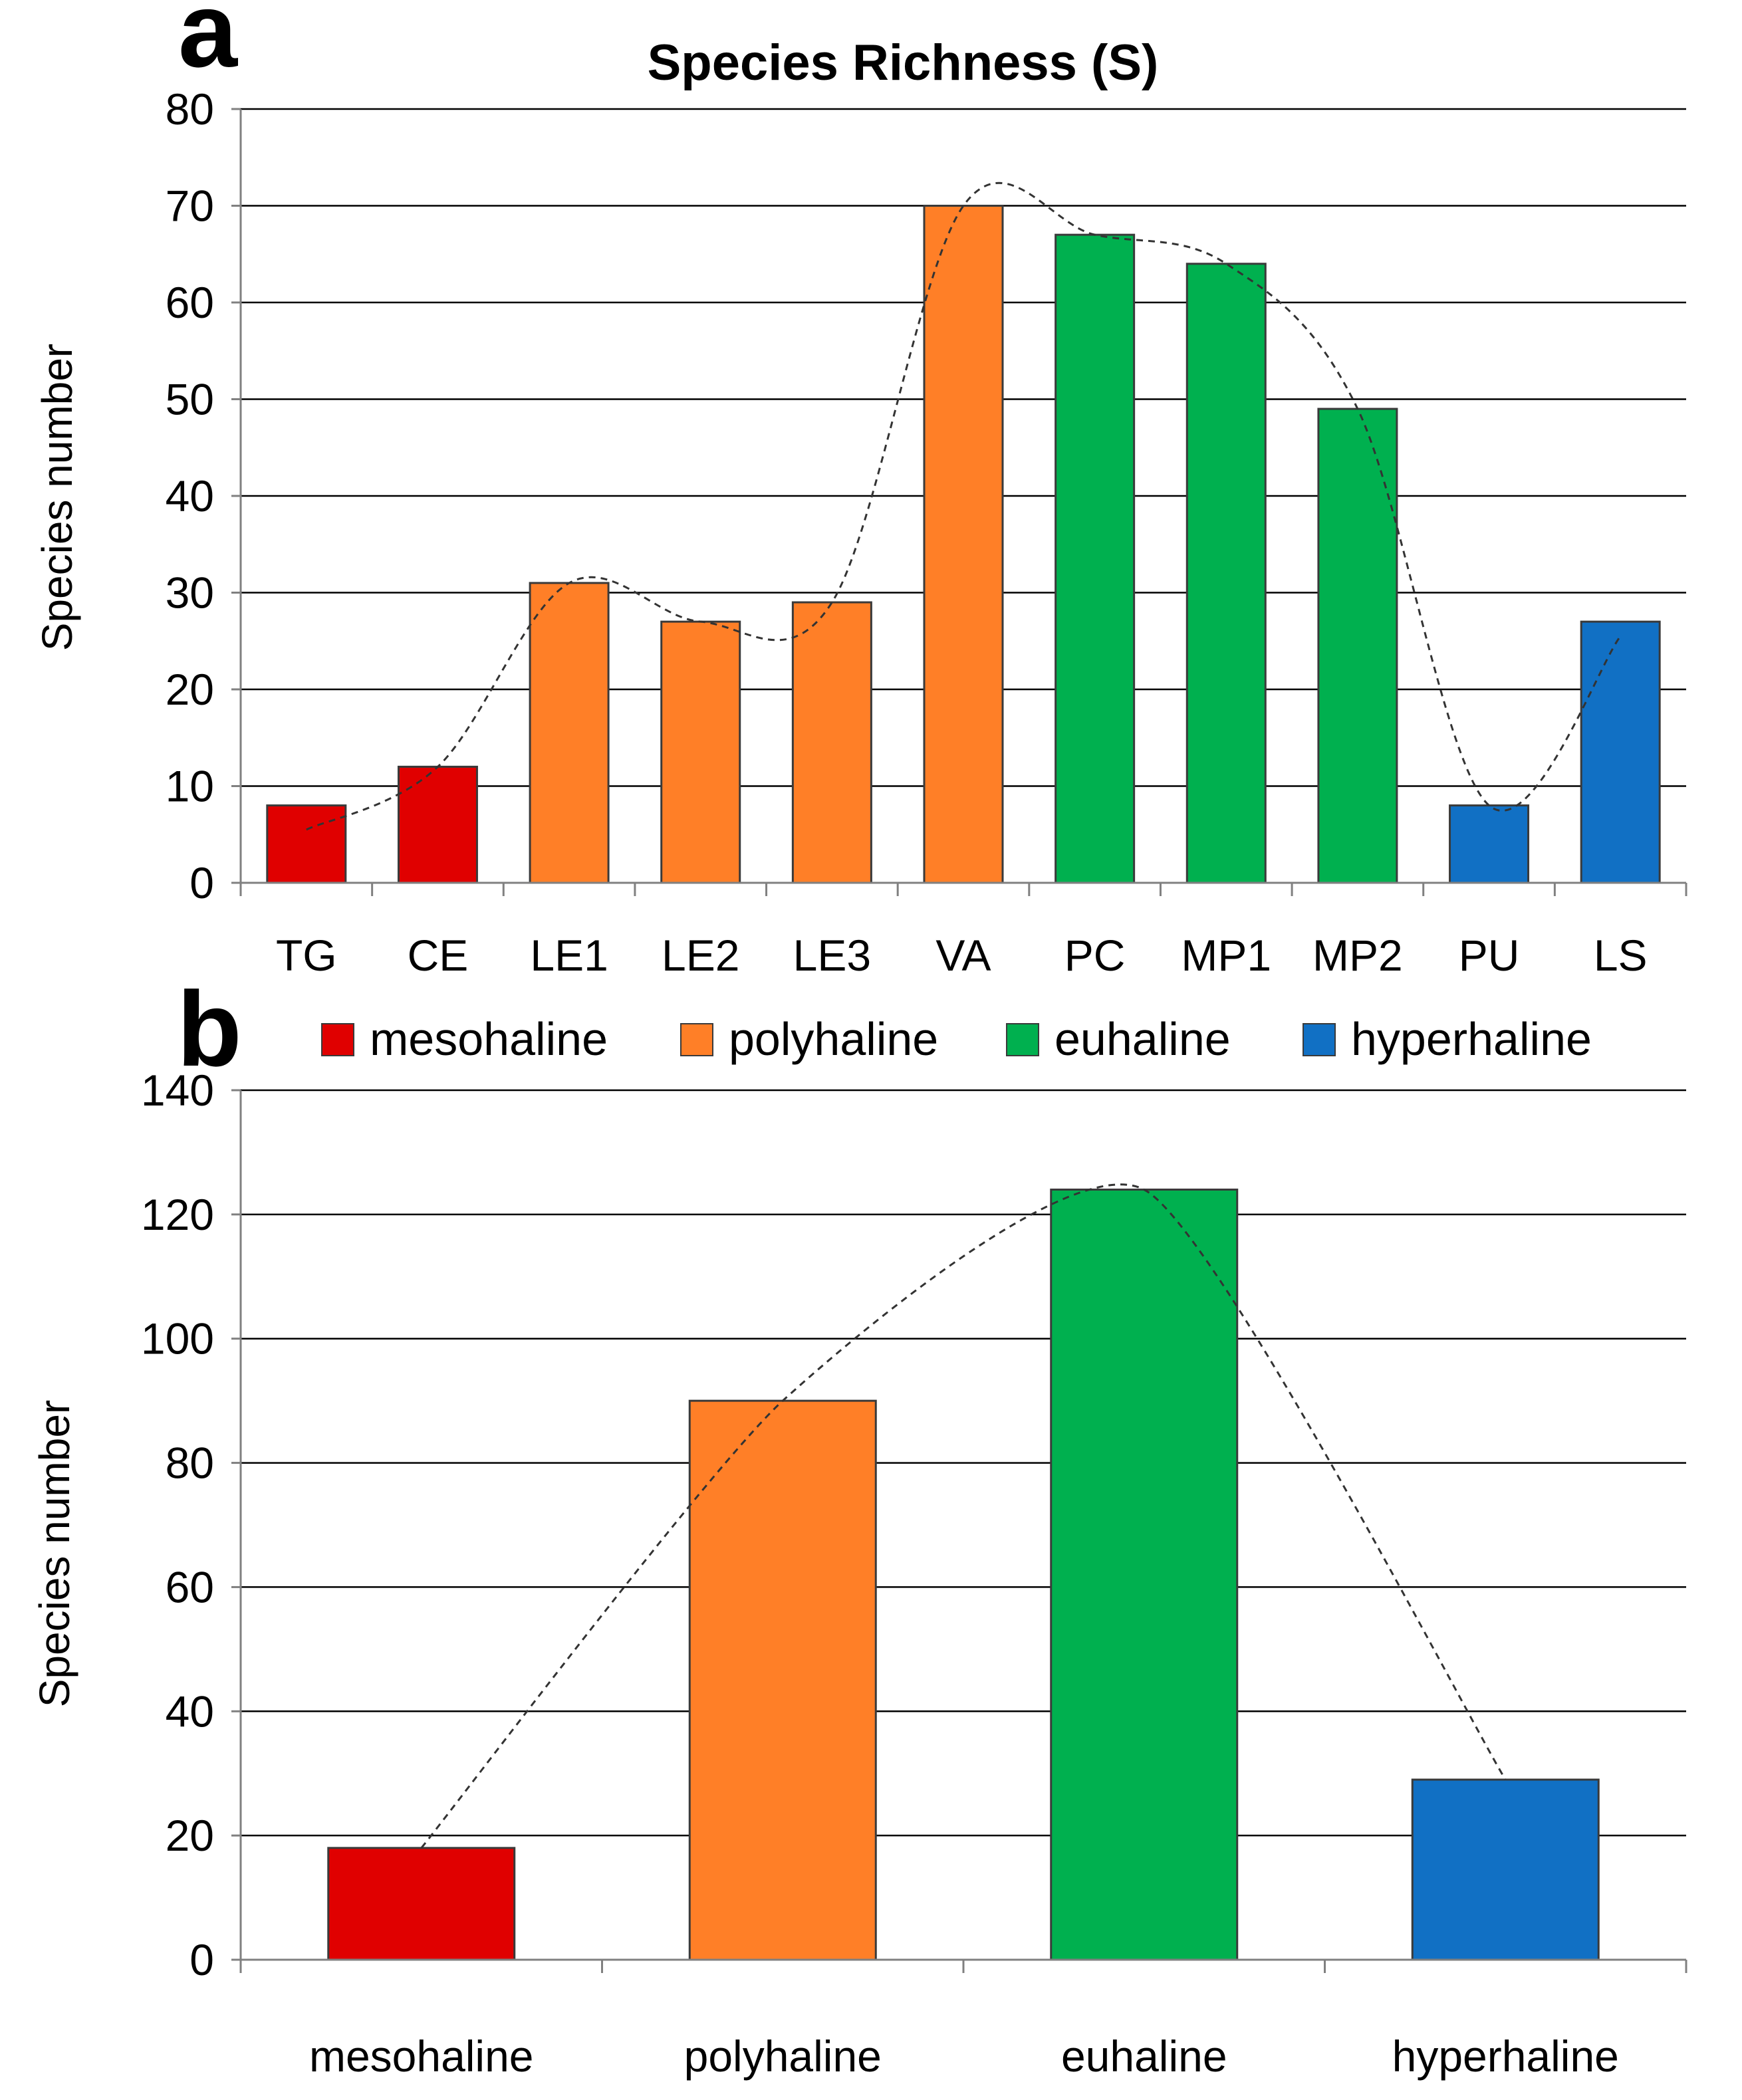 Image resolution: width=1742 pixels, height=2100 pixels. What do you see at coordinates (1143, 1039) in the screenshot?
I see `legend-label-euhaline: euhaline` at bounding box center [1143, 1039].